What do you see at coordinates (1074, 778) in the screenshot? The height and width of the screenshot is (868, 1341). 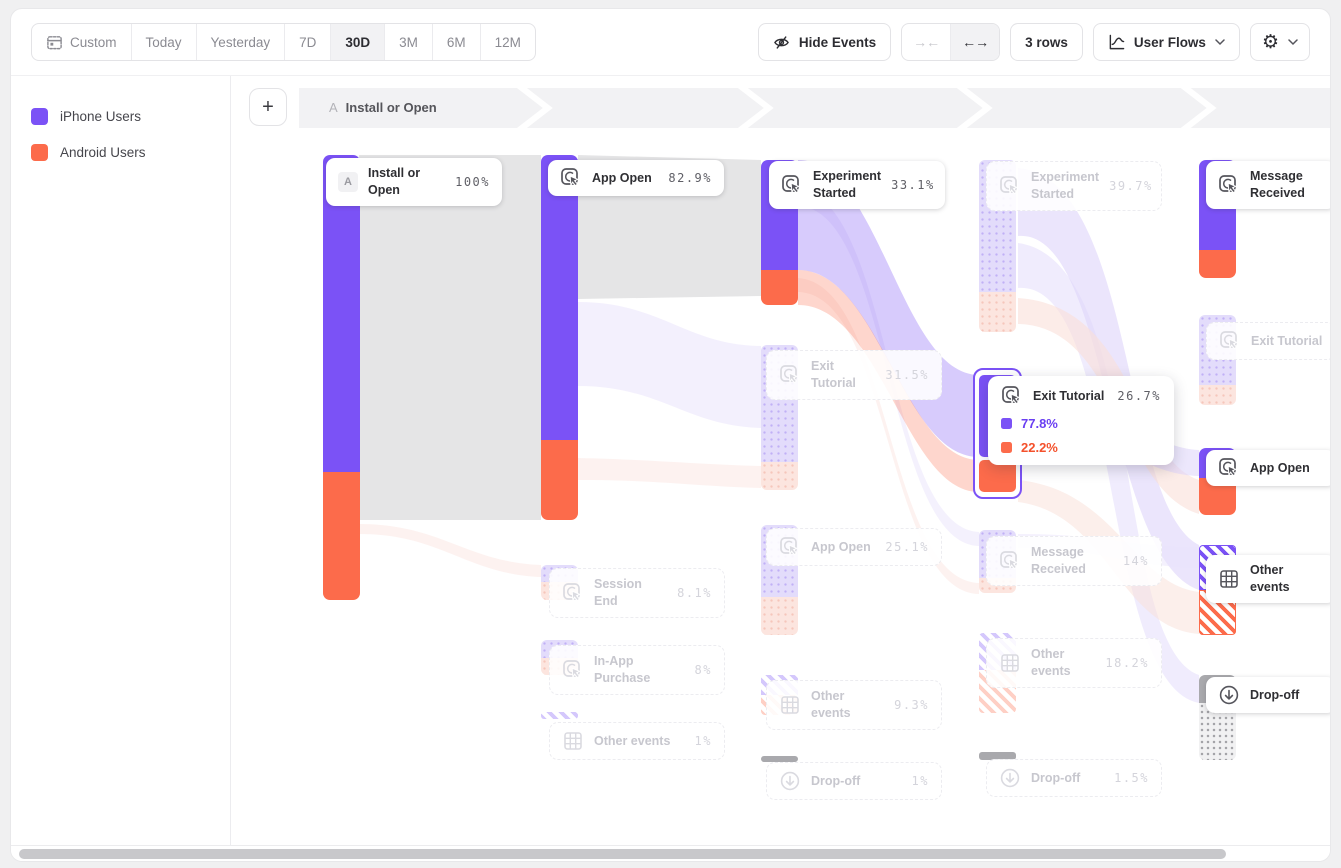 I see `node-card-drop-off-s4: Drop-off 1.5%` at bounding box center [1074, 778].